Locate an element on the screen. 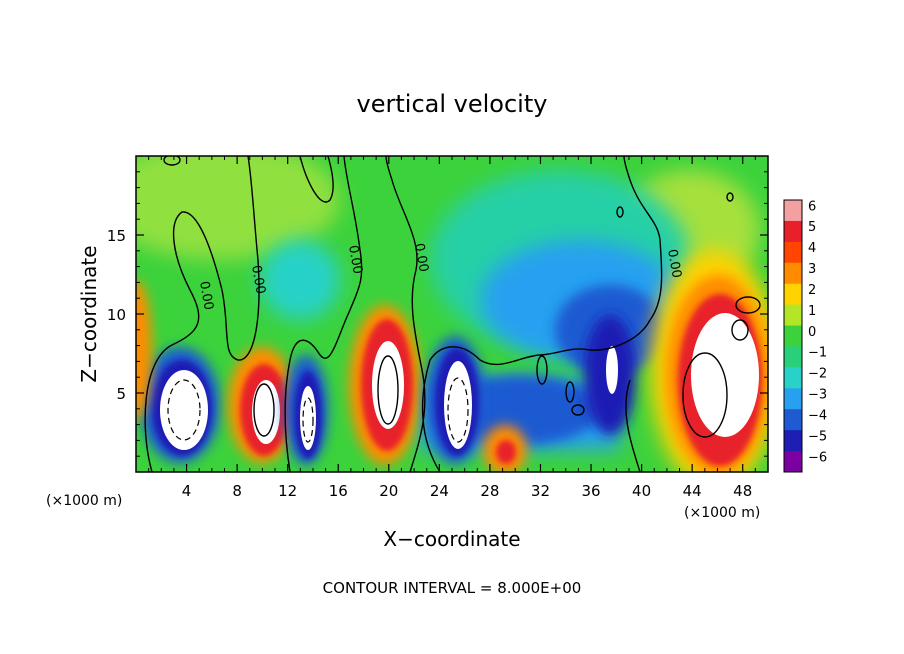 The width and height of the screenshot is (904, 654). x-tick-label: 36 is located at coordinates (590, 491).